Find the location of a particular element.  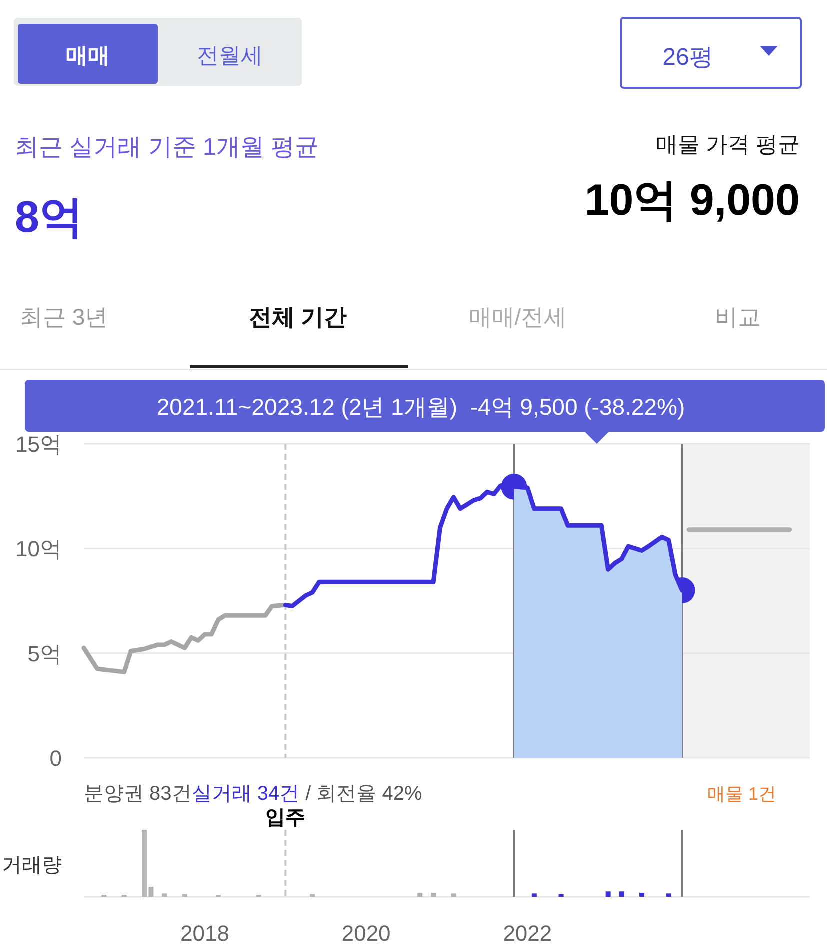

x-tick-label: 2022 is located at coordinates (527, 933).